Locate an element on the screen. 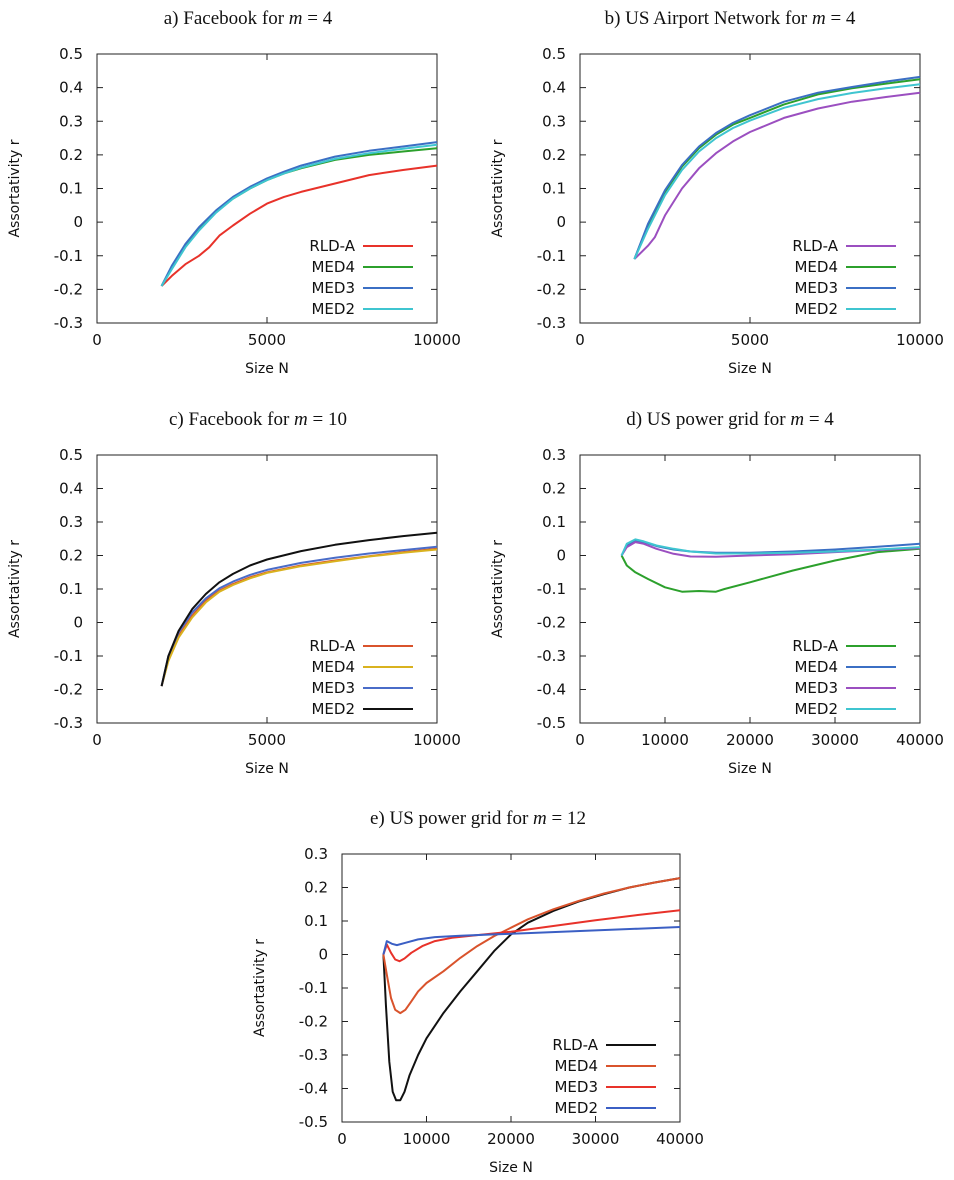 The height and width of the screenshot is (1180, 954). chart-title-suffix: = 10 is located at coordinates (327, 419).